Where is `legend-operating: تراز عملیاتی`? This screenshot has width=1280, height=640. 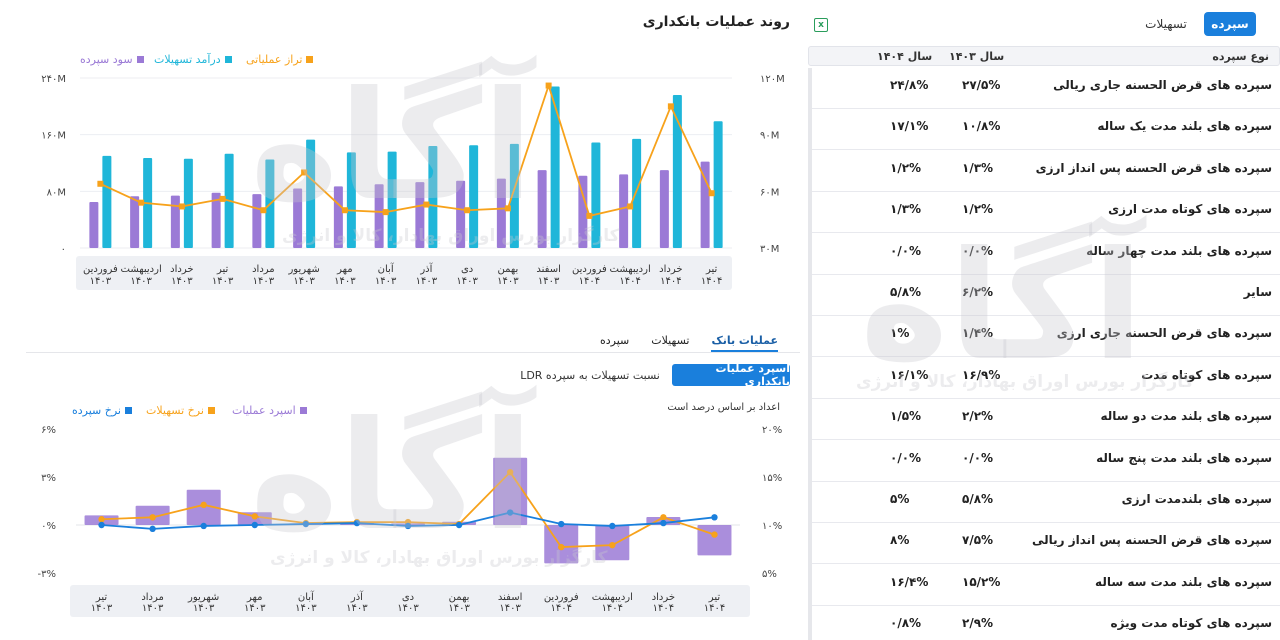 legend-operating: تراز عملیاتی is located at coordinates (280, 59).